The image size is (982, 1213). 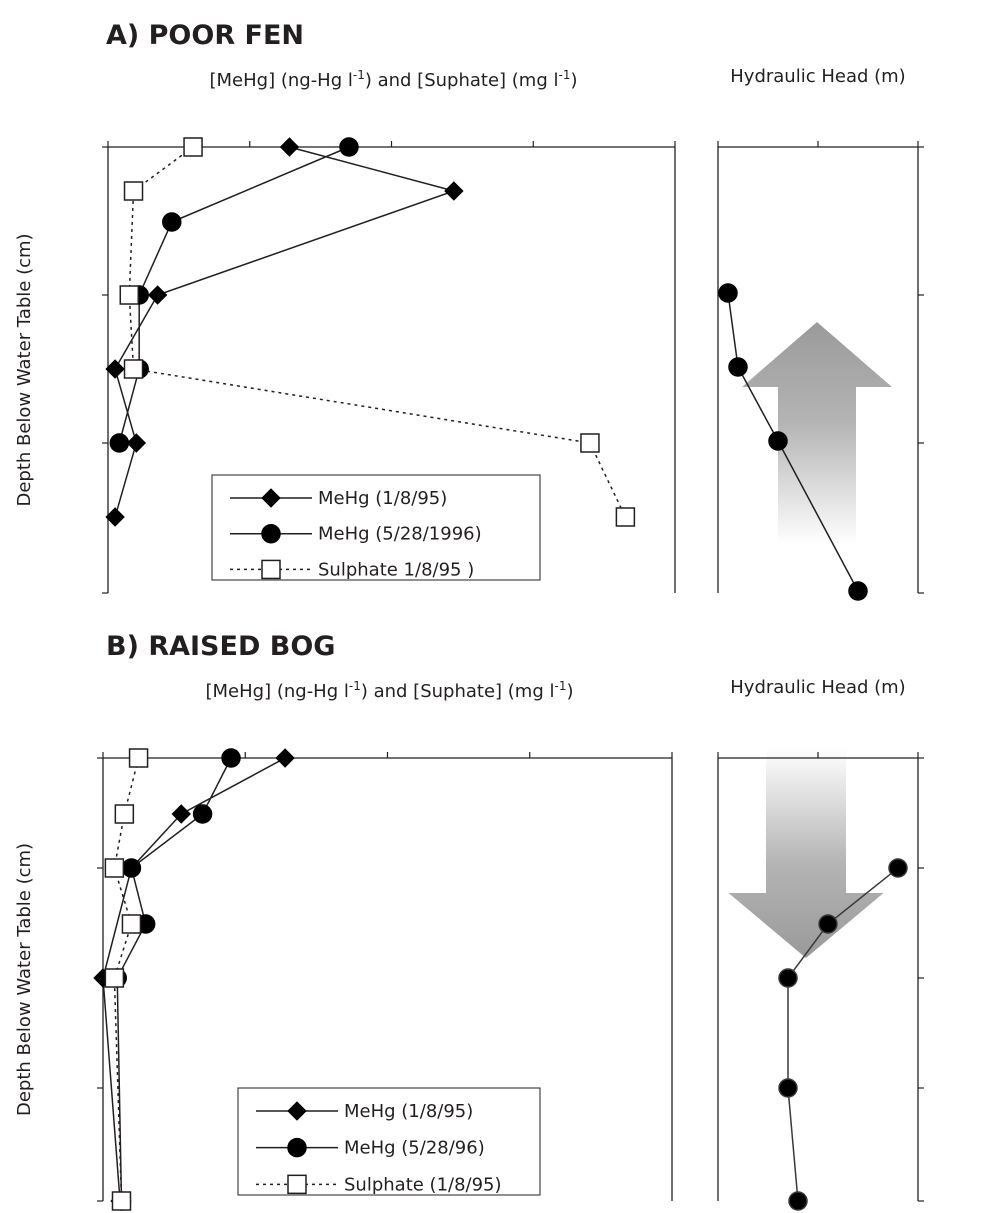 I want to click on series-line-diamond, so click(x=285, y=332).